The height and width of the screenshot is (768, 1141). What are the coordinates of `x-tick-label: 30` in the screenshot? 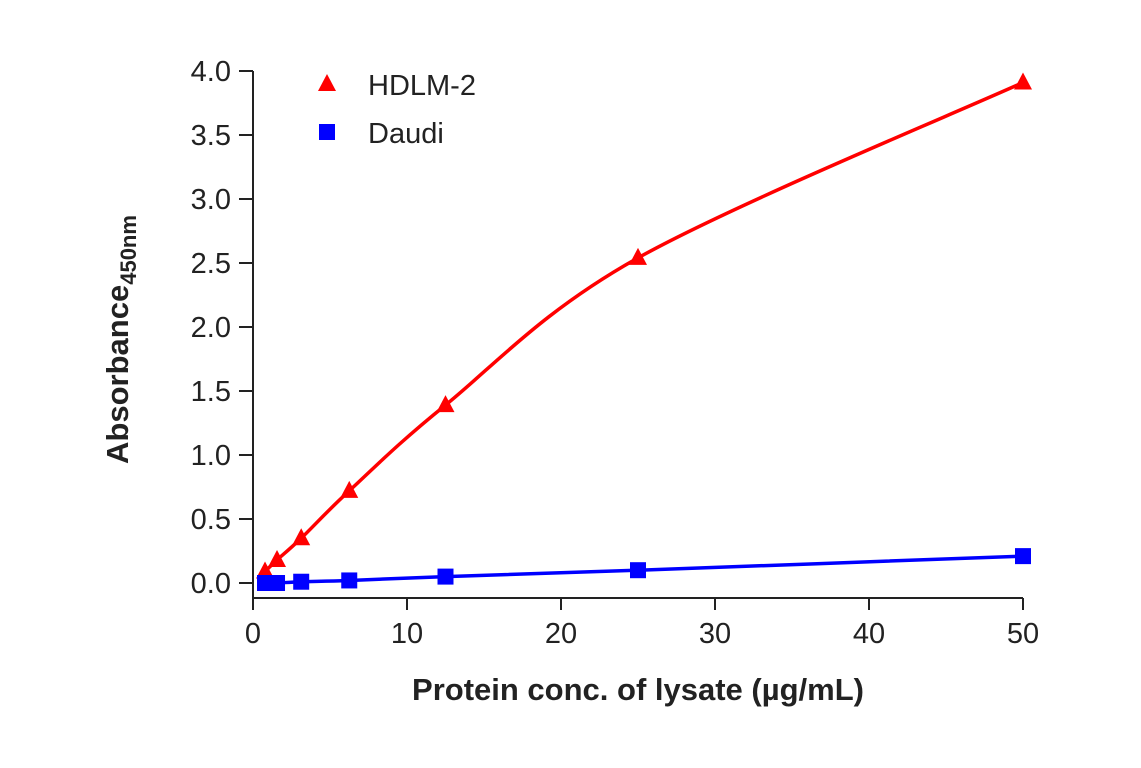 It's located at (715, 634).